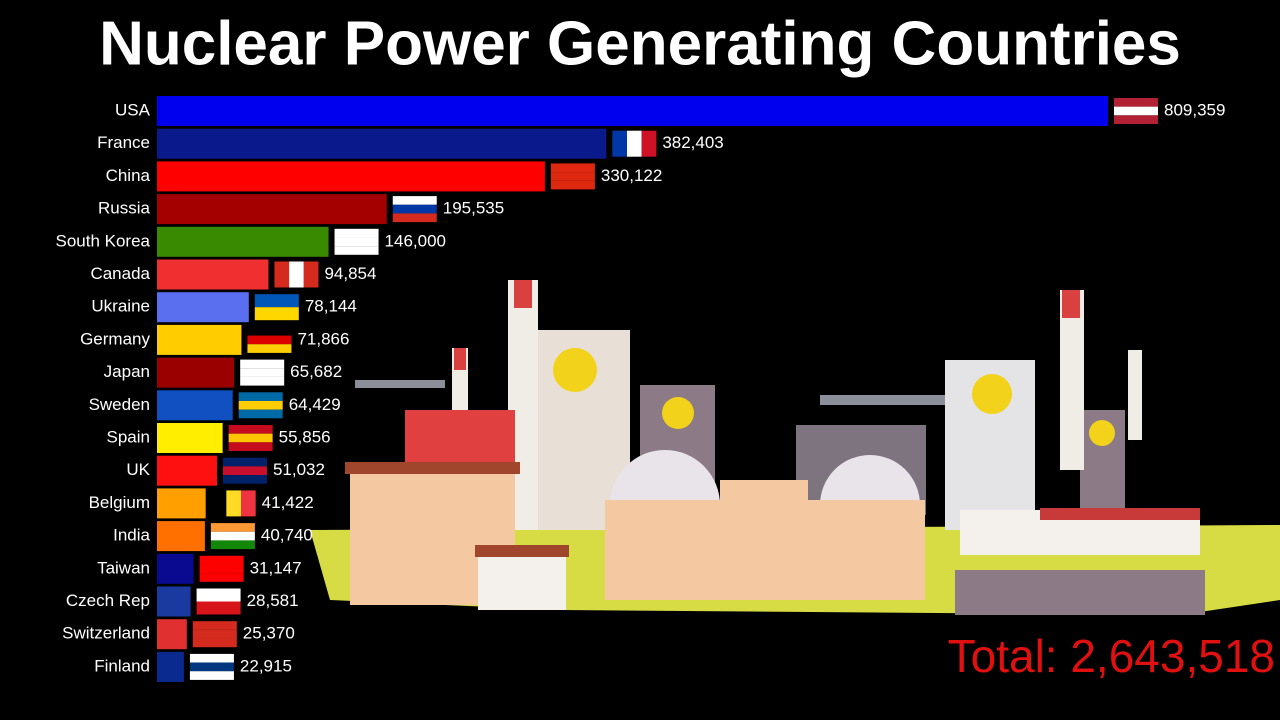 This screenshot has height=720, width=1280. I want to click on y-tick-label: Taiwan, so click(123, 567).